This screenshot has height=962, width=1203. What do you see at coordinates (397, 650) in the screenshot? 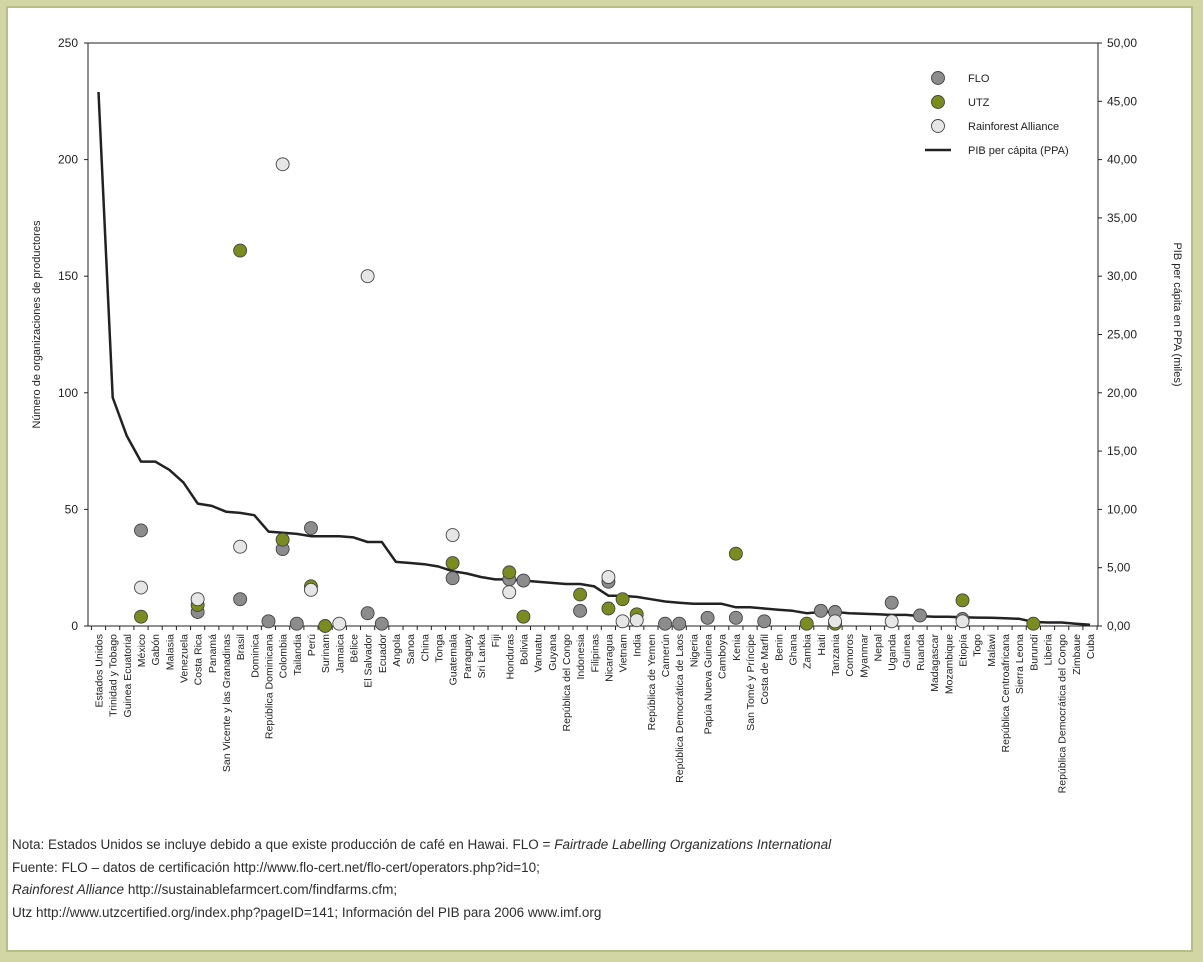
I see `x-category-label: Angola` at bounding box center [397, 650].